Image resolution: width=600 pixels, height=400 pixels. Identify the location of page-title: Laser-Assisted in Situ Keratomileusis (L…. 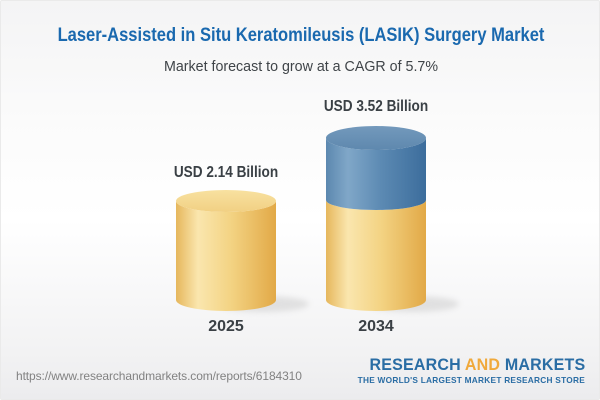
(301, 35).